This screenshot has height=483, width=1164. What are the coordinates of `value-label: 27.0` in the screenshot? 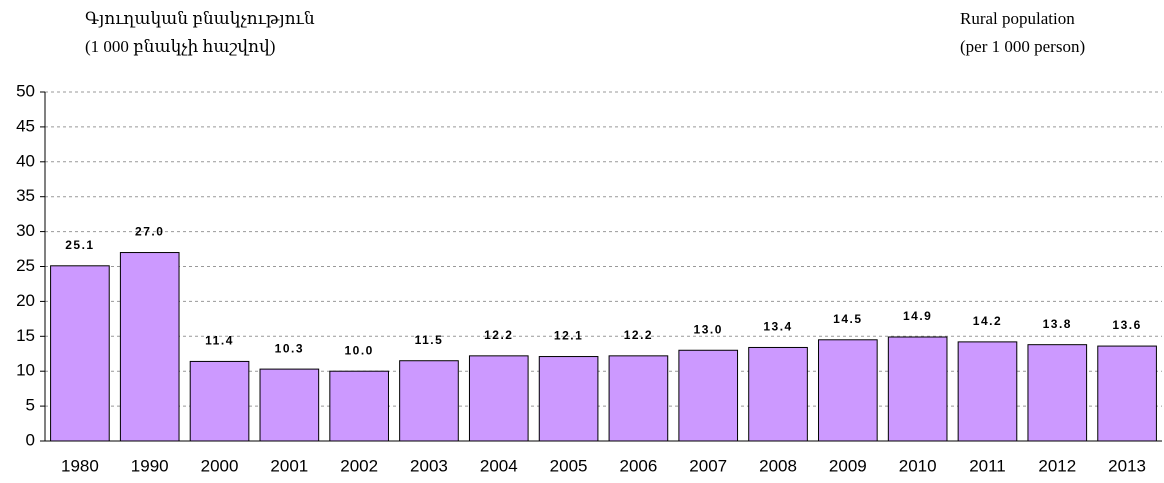 It's located at (149, 232).